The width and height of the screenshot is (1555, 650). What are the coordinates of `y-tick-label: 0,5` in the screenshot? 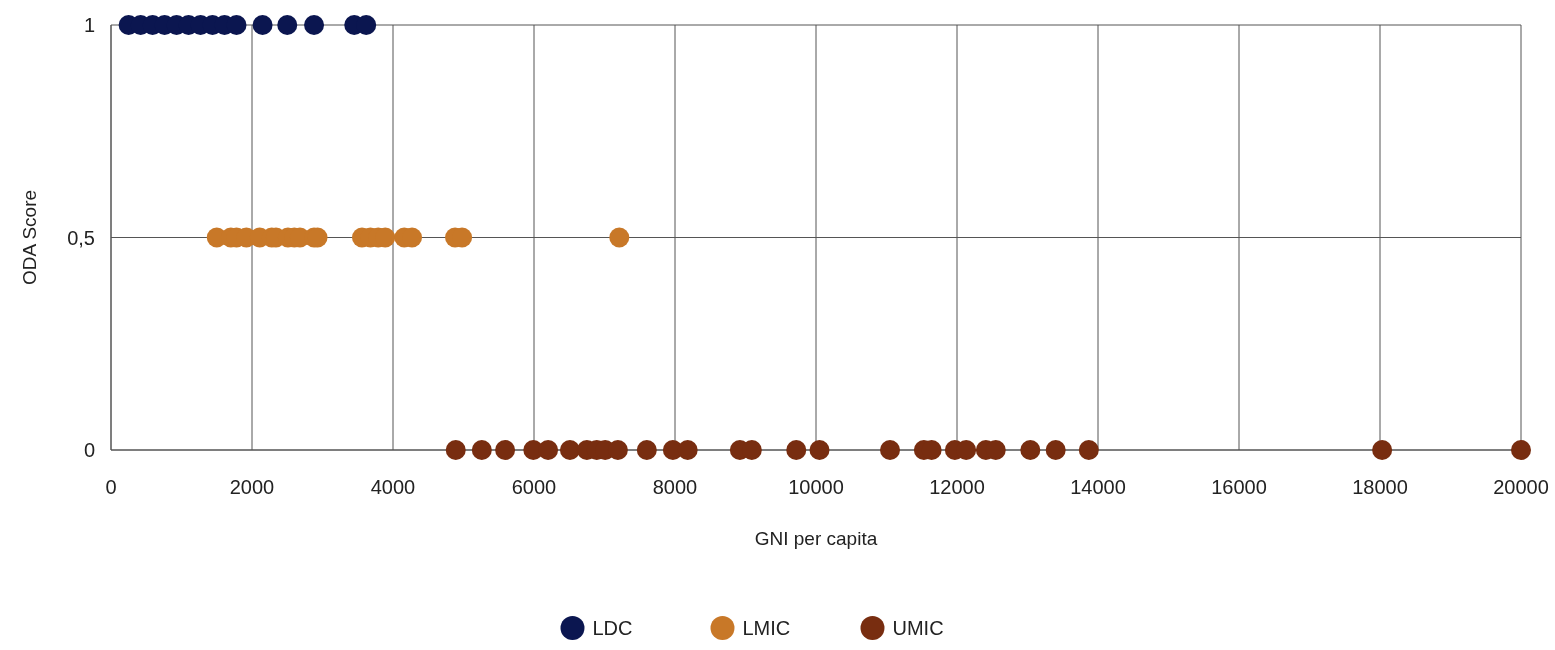 It's located at (81, 237).